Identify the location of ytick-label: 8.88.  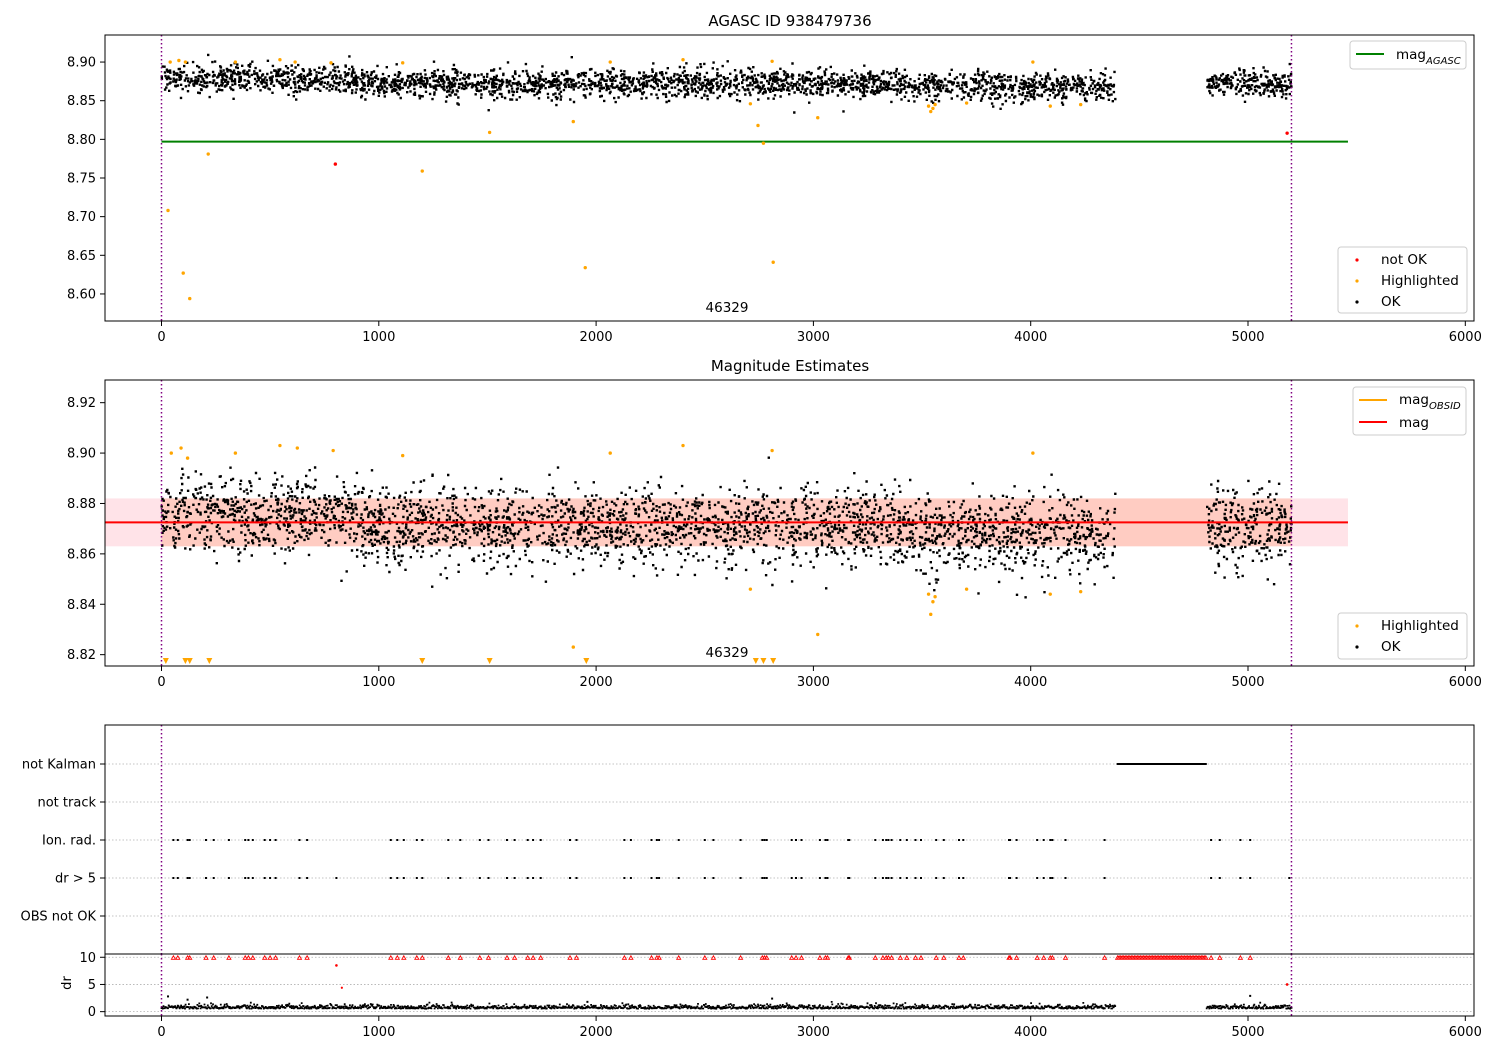
(81, 504).